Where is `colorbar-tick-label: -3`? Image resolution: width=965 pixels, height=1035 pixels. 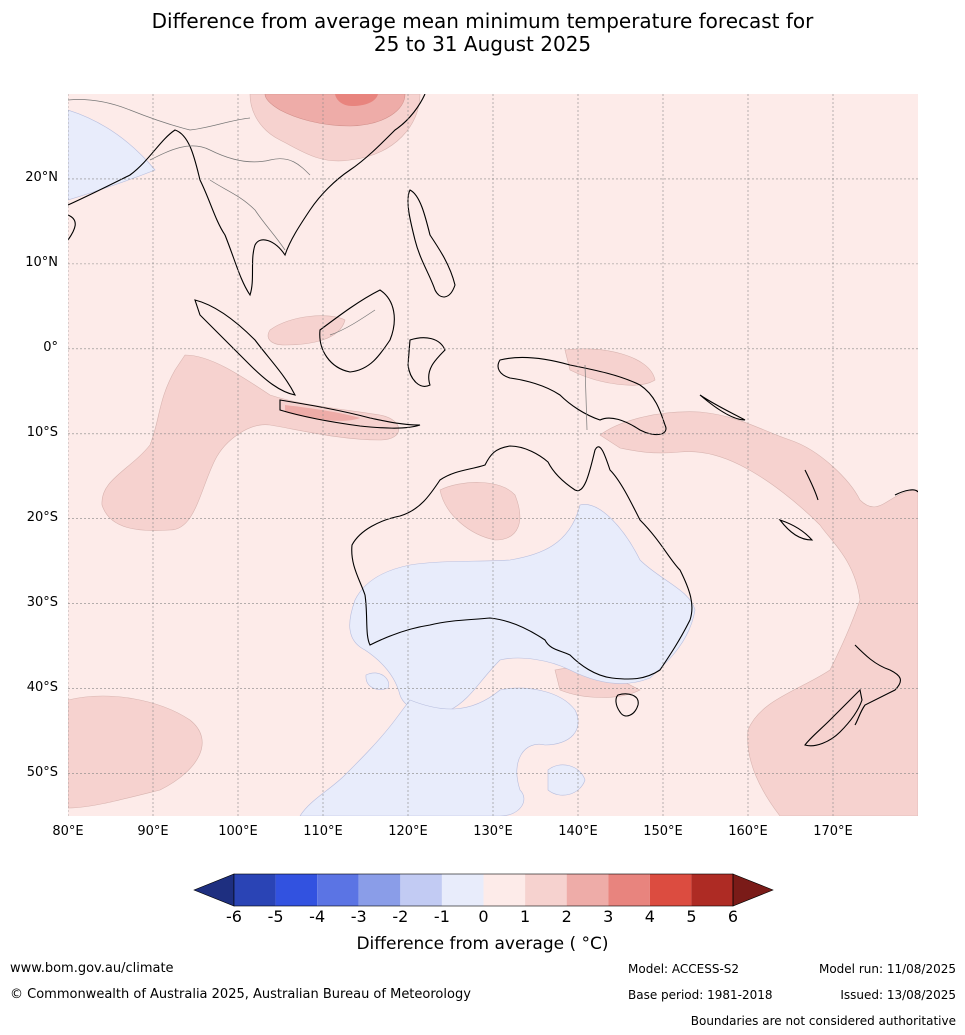
colorbar-tick-label: -3 is located at coordinates (358, 916).